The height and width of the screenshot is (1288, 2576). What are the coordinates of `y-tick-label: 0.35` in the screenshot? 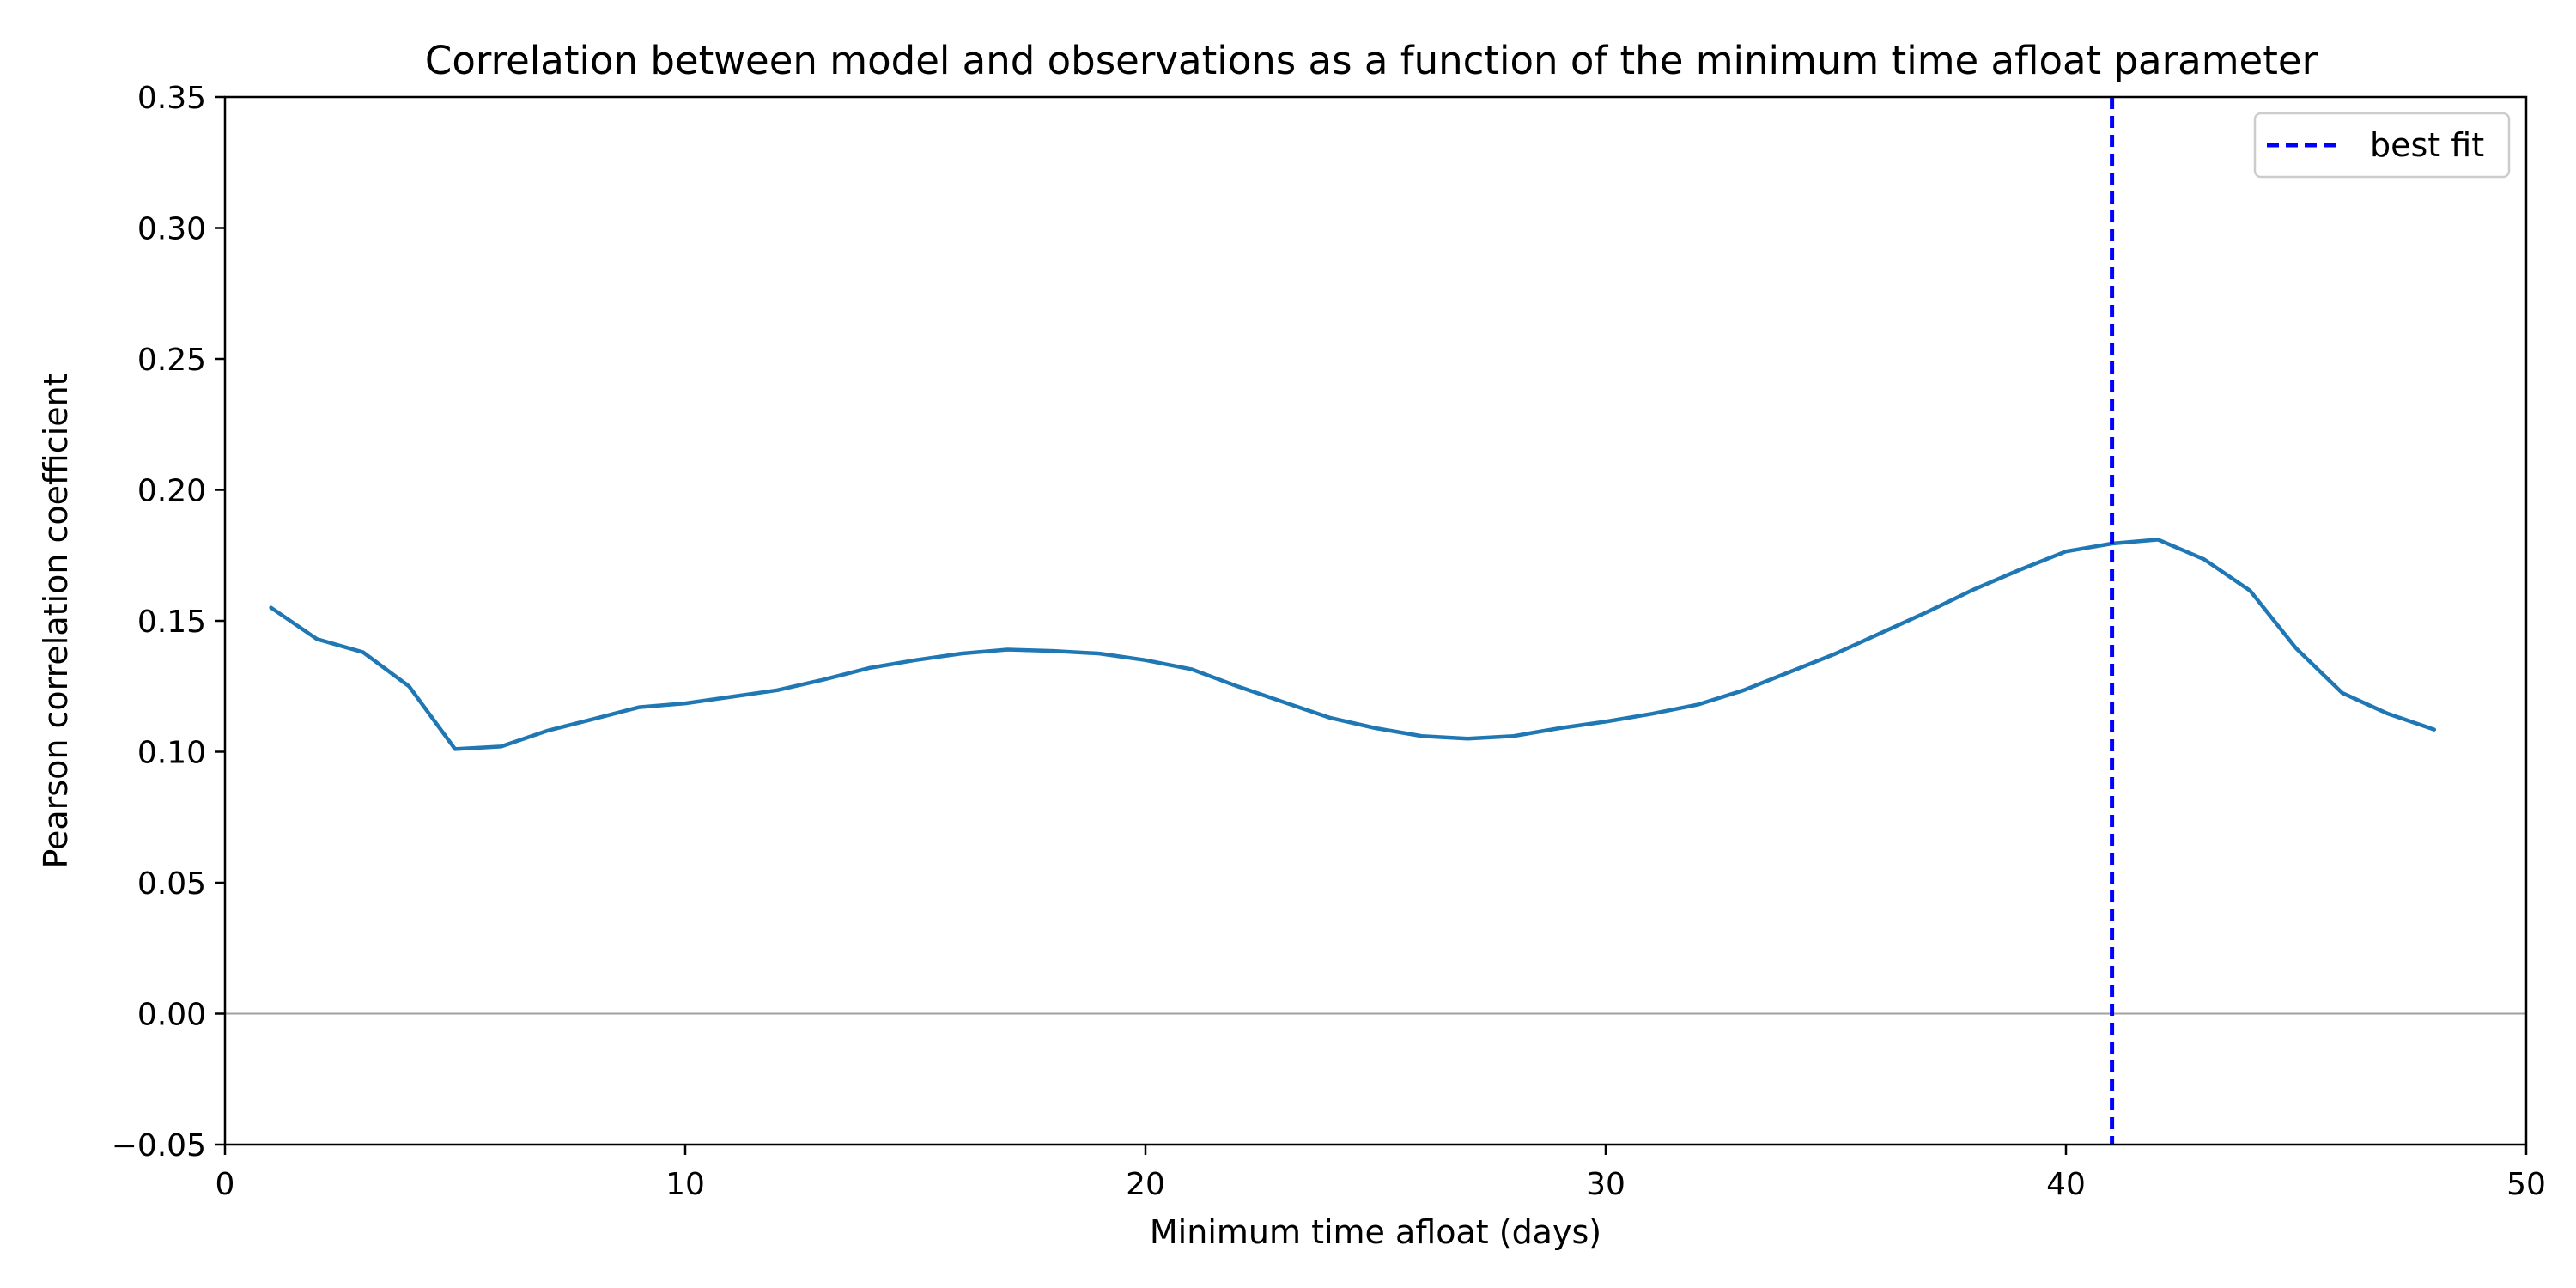 It's located at (171, 98).